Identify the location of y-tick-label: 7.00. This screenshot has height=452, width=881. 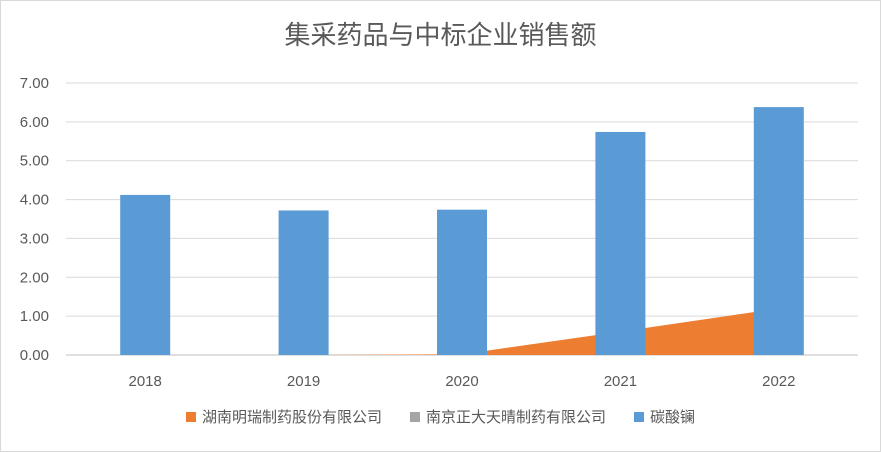
(34, 83).